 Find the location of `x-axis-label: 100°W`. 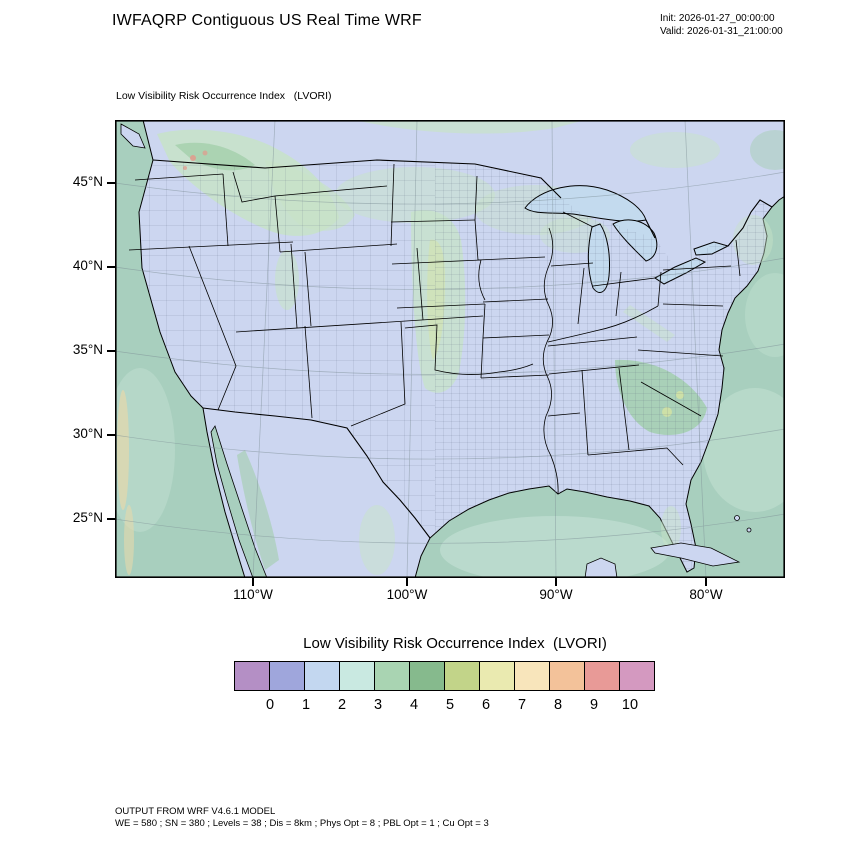

x-axis-label: 100°W is located at coordinates (407, 594).